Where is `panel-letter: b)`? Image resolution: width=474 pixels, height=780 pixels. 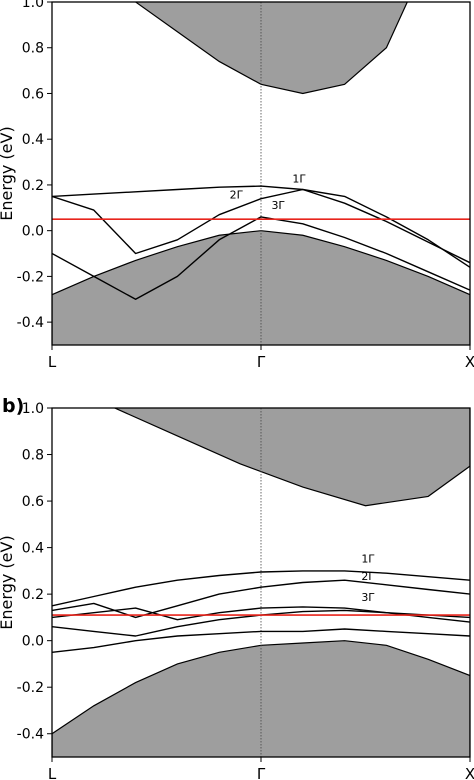 panel-letter: b) is located at coordinates (13, 406).